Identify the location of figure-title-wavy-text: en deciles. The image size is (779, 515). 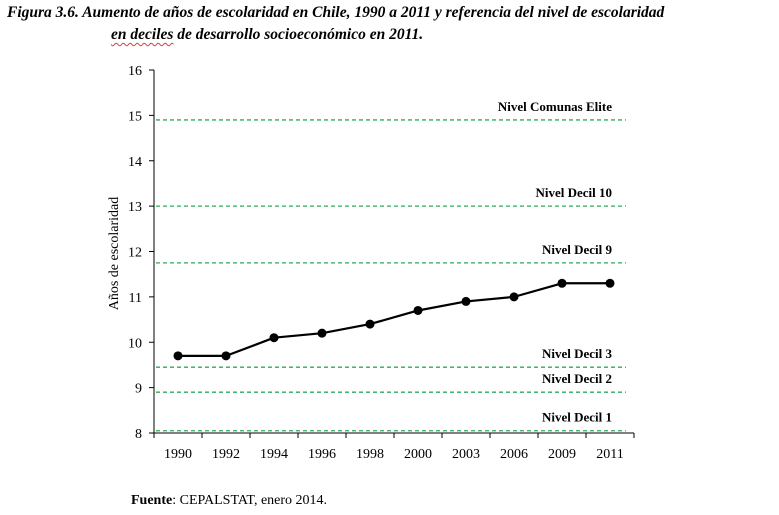
(142, 34).